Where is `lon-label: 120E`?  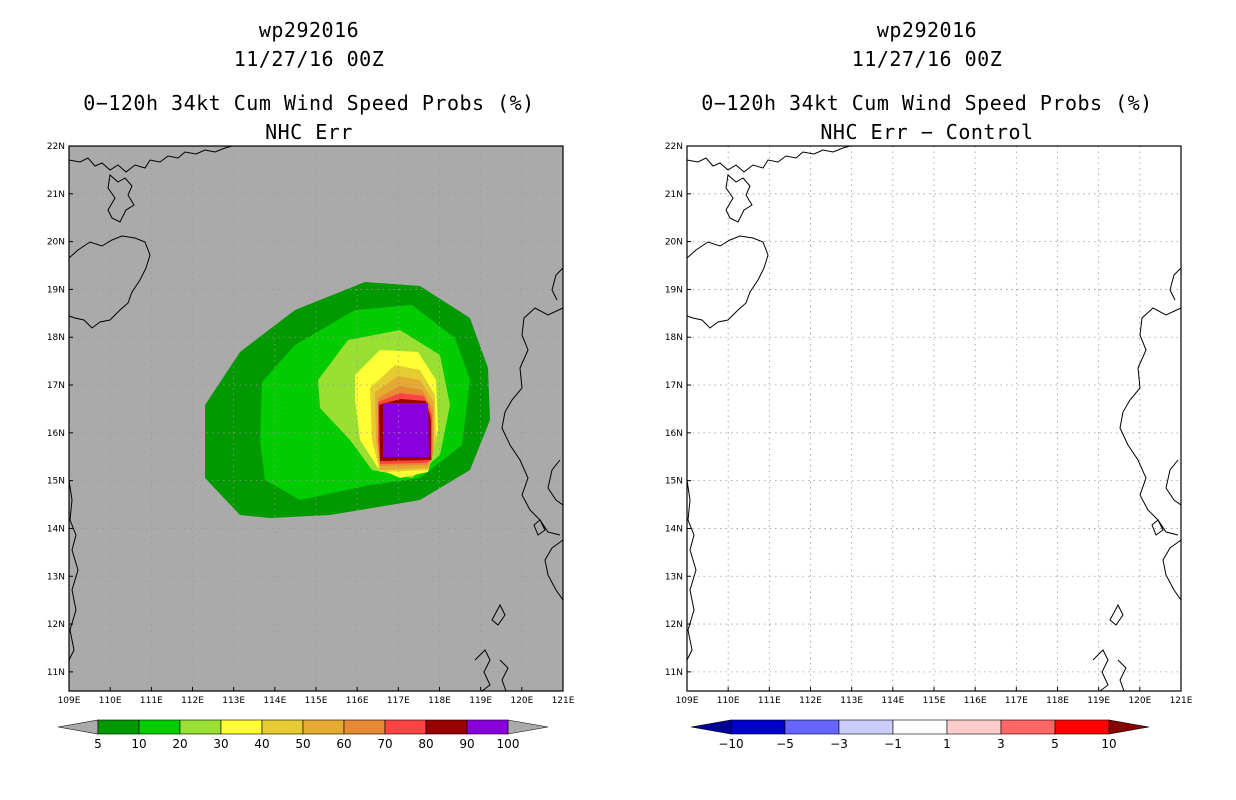 lon-label: 120E is located at coordinates (1139, 701).